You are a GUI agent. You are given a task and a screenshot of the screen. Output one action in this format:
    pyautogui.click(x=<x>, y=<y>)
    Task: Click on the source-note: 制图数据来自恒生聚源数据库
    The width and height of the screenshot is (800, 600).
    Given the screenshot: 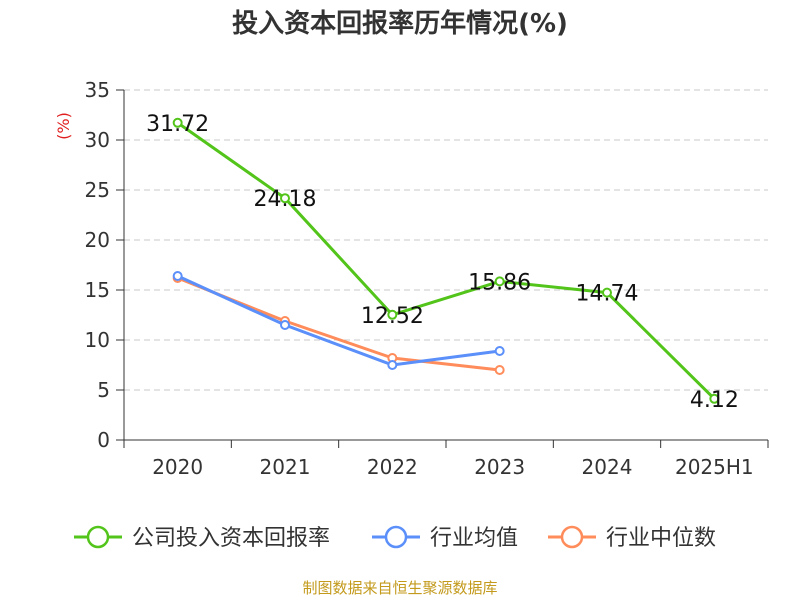 What is the action you would take?
    pyautogui.click(x=400, y=588)
    